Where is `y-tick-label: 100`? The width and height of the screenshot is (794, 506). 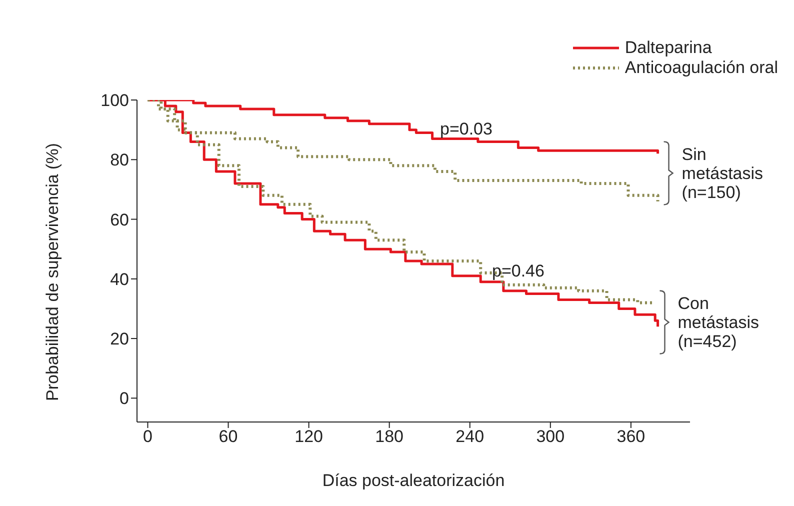 y-tick-label: 100 is located at coordinates (114, 100).